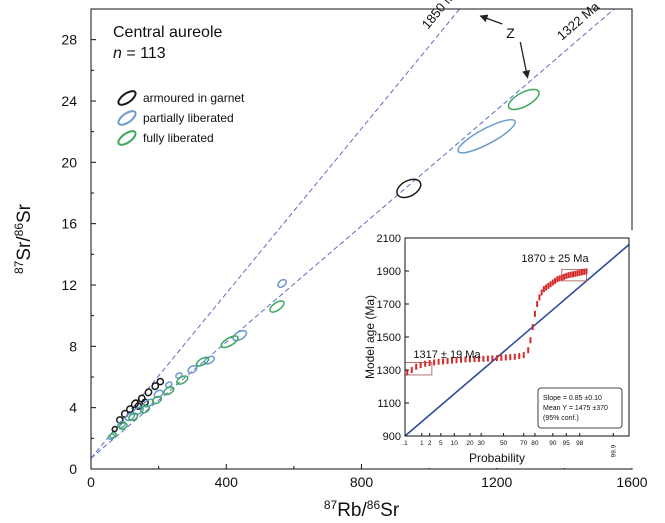 The image size is (665, 523). I want to click on x-tick-label: 400, so click(227, 482).